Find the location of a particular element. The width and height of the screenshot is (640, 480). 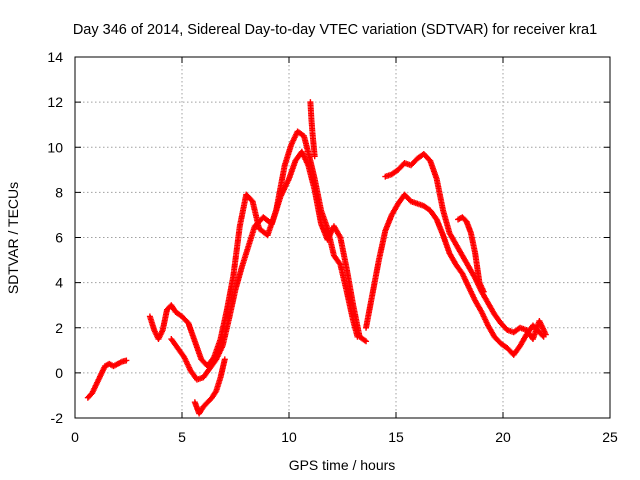

y-tick-label: 8 is located at coordinates (59, 192).